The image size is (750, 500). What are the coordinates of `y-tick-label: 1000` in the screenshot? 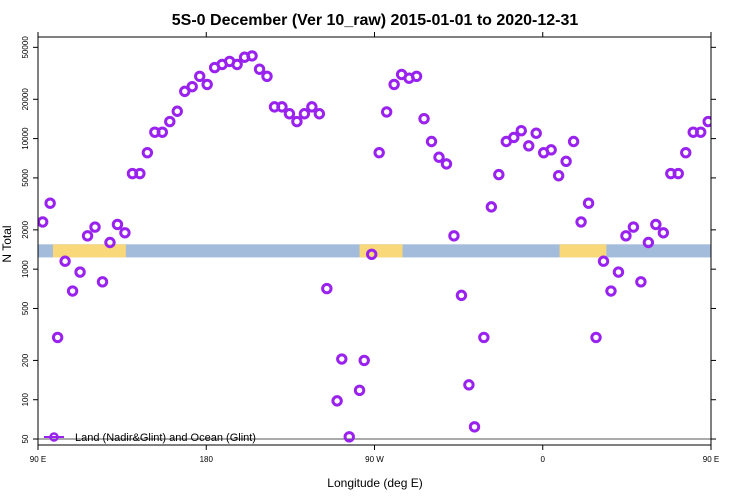 It's located at (25, 269).